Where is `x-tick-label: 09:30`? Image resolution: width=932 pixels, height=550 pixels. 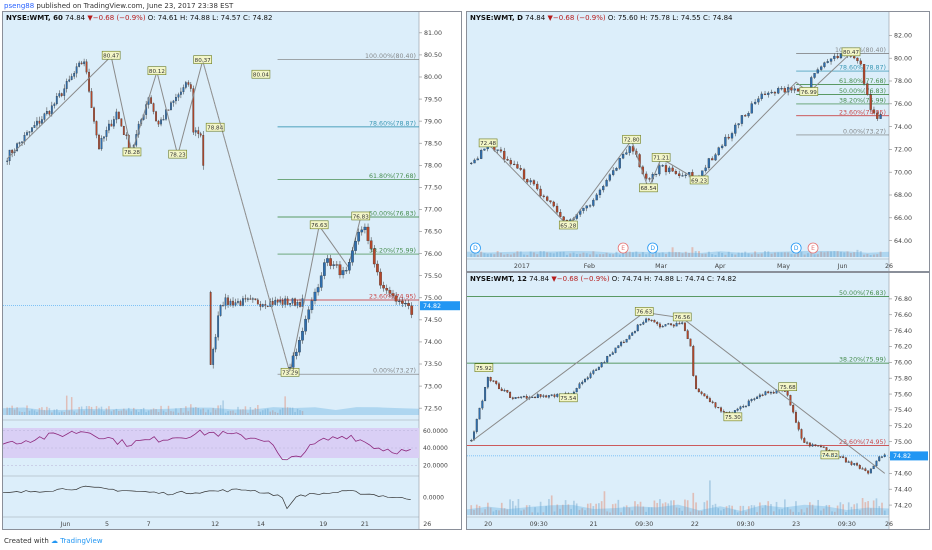
x-tick-label: 09:30 is located at coordinates (745, 524).